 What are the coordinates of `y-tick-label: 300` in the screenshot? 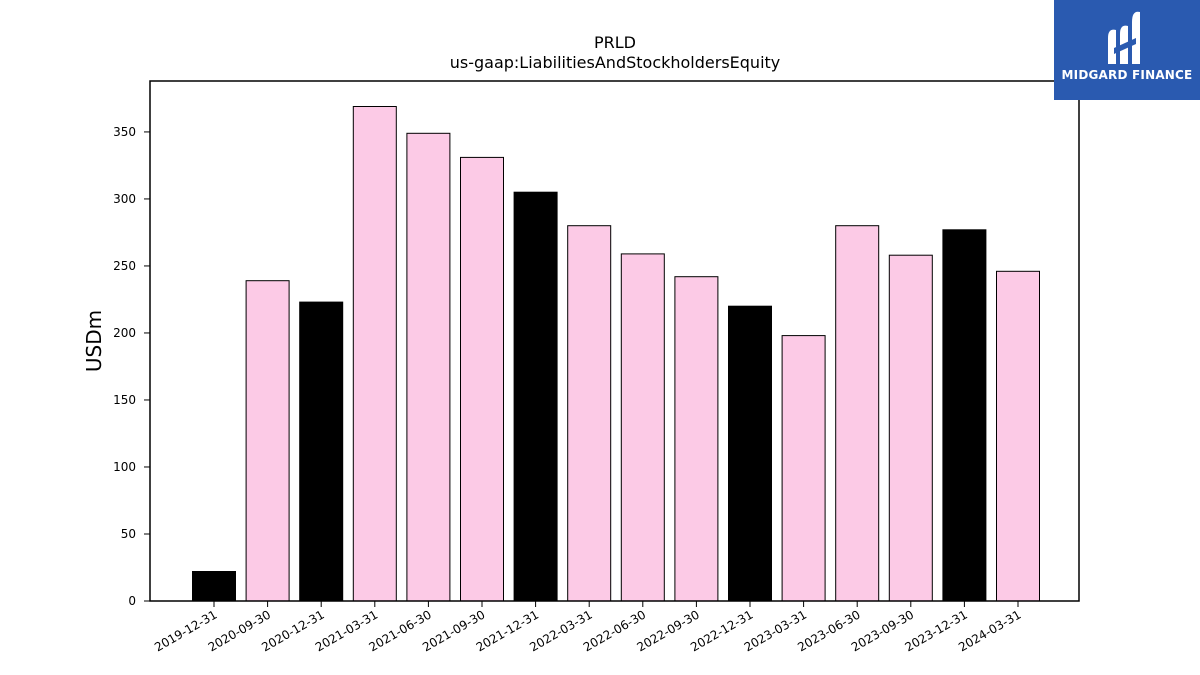 It's located at (124, 199).